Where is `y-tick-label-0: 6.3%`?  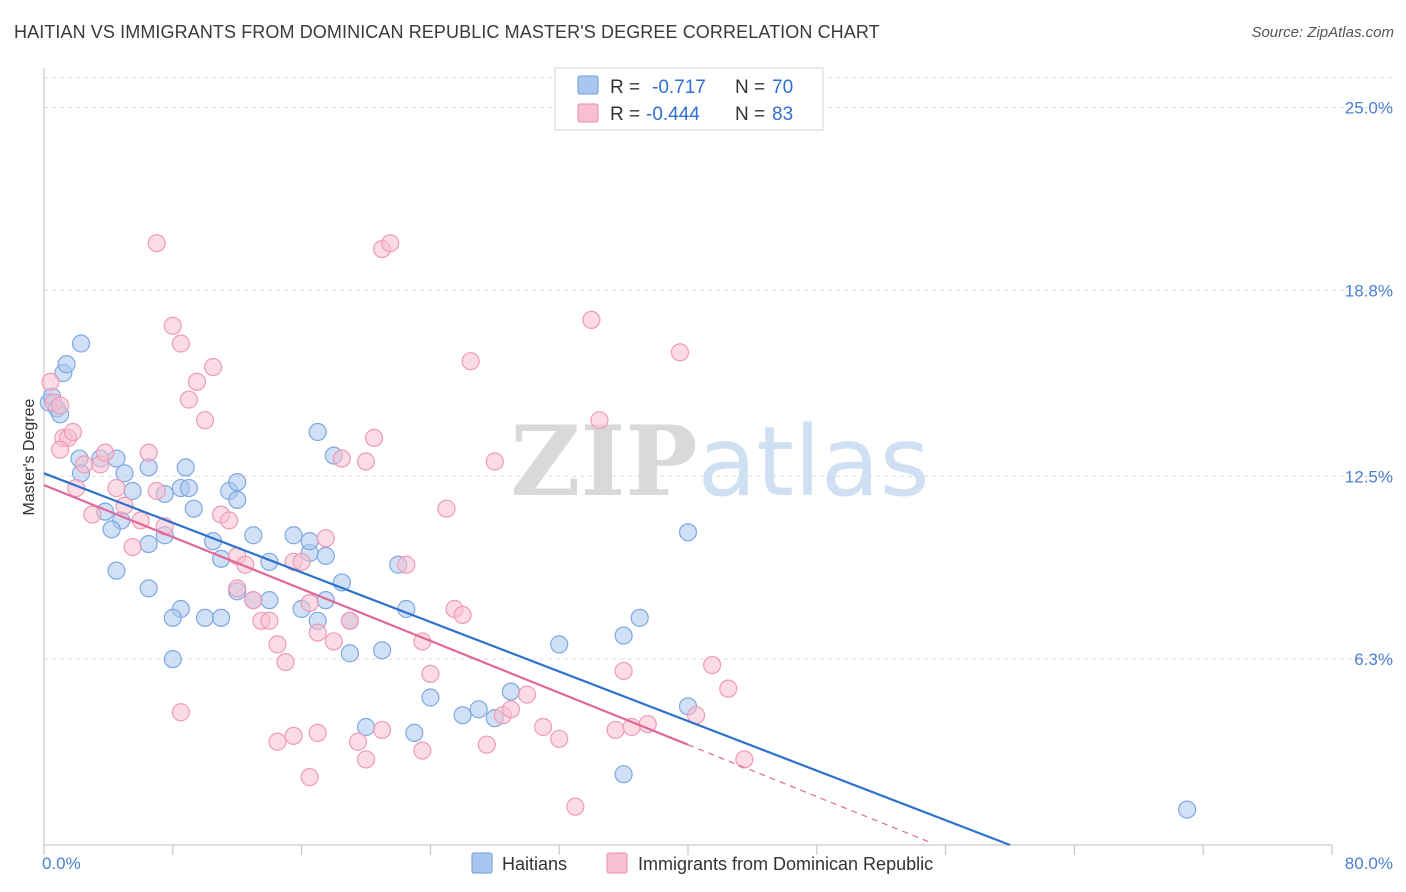 y-tick-label-0: 6.3% is located at coordinates (1373, 659).